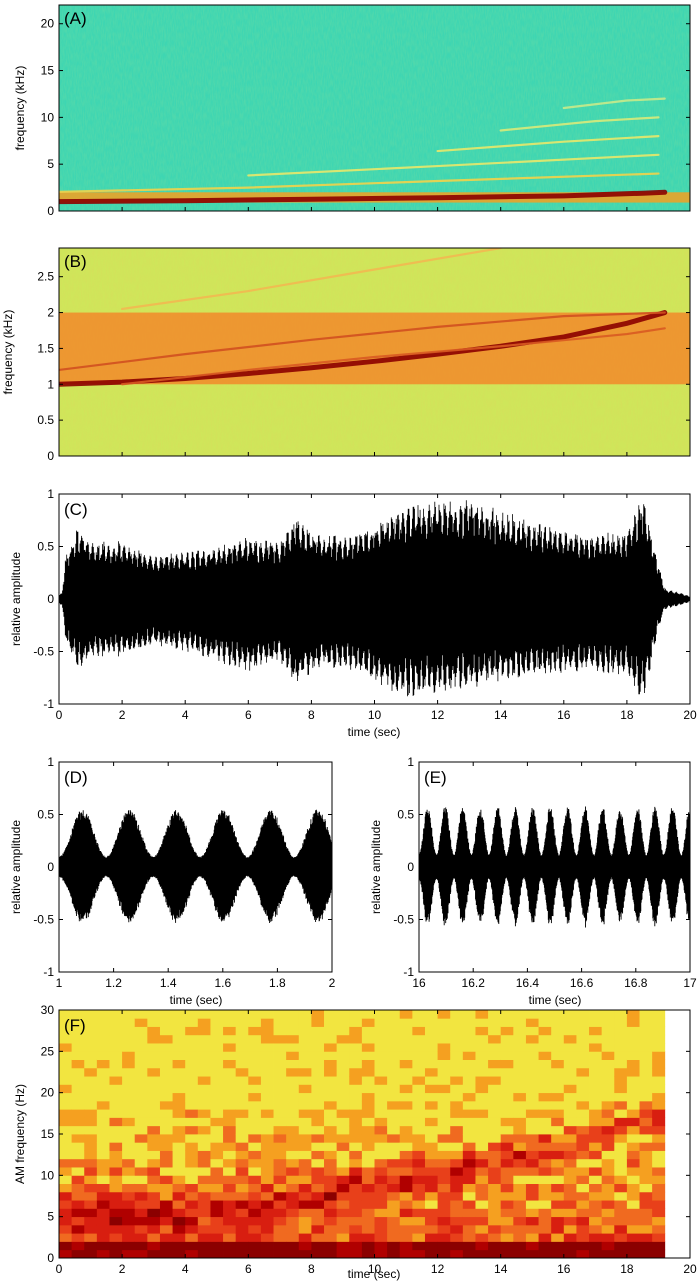 This screenshot has height=1283, width=700. What do you see at coordinates (332, 983) in the screenshot?
I see `panel-d-xtick-label-5: 2` at bounding box center [332, 983].